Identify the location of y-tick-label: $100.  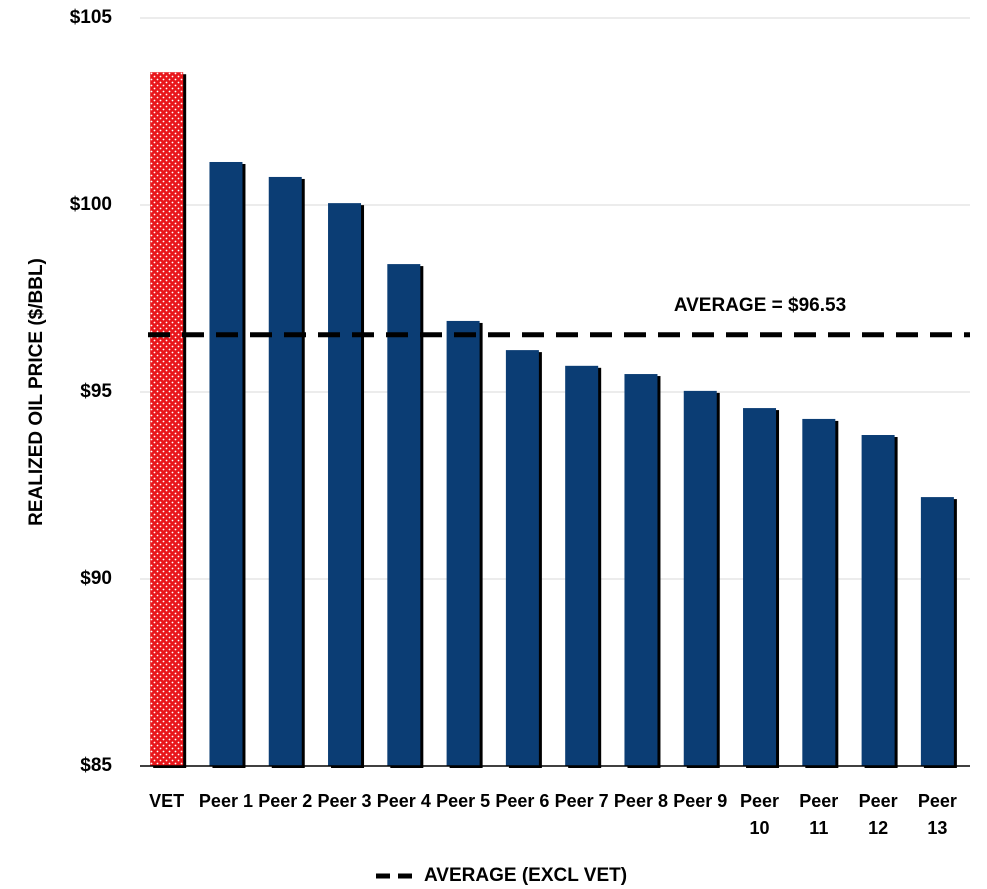
(91, 204).